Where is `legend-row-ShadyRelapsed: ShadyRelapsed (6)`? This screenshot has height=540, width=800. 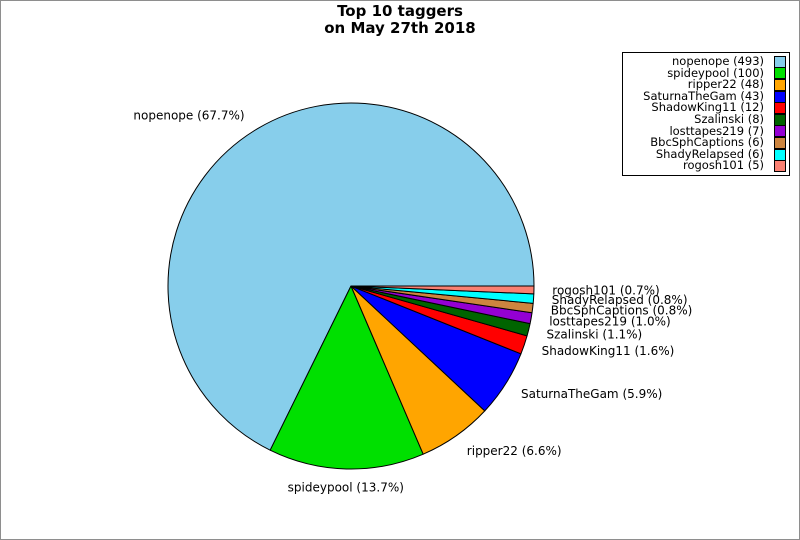 legend-row-ShadyRelapsed: ShadyRelapsed (6) is located at coordinates (706, 153).